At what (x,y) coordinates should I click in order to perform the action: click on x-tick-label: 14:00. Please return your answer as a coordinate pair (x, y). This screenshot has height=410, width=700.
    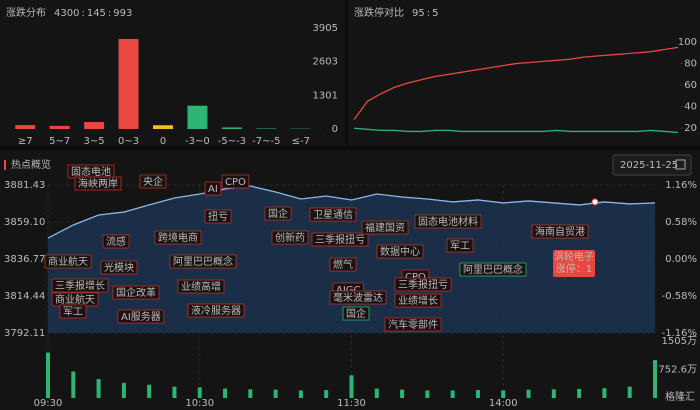
    Looking at the image, I should click on (503, 403).